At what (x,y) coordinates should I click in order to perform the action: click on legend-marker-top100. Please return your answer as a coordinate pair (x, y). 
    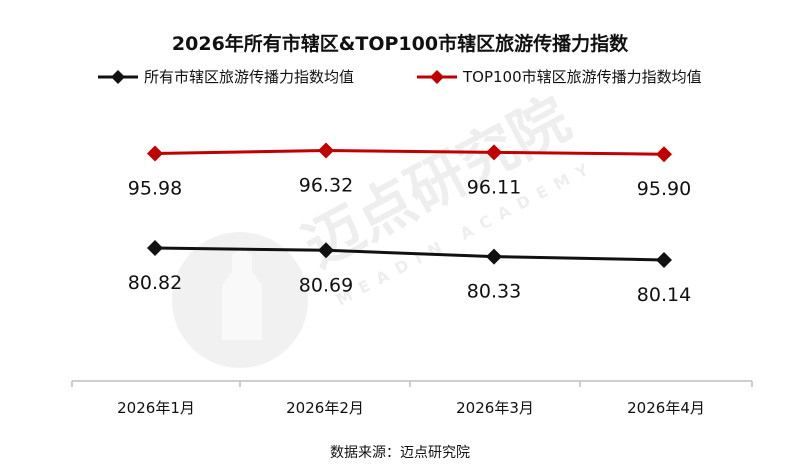
    Looking at the image, I should click on (437, 77).